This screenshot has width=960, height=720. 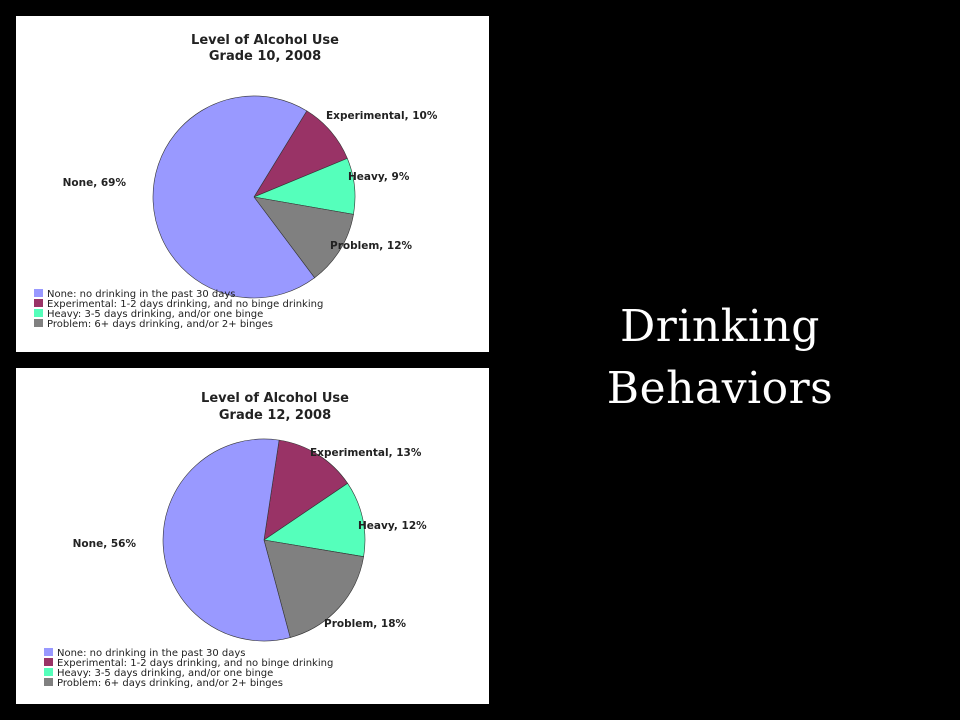 What do you see at coordinates (371, 246) in the screenshot?
I see `slice-label-problem: Problem, 12%` at bounding box center [371, 246].